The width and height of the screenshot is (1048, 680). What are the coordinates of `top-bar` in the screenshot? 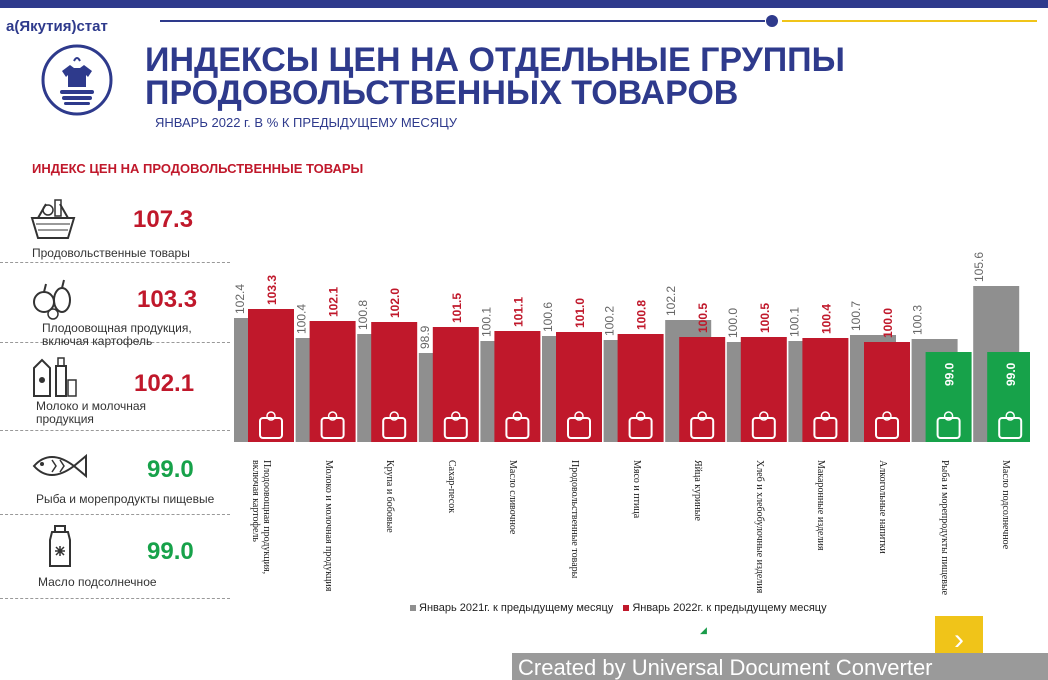 It's located at (524, 4).